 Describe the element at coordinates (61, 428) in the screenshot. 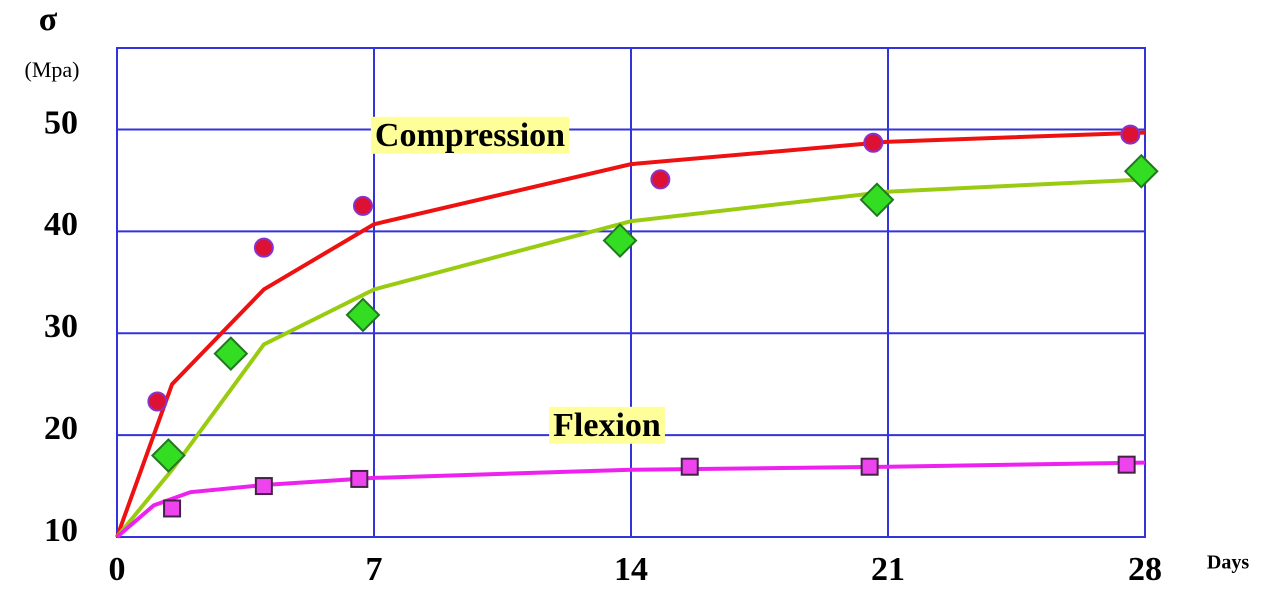

I see `y-tick-label: 20` at that location.